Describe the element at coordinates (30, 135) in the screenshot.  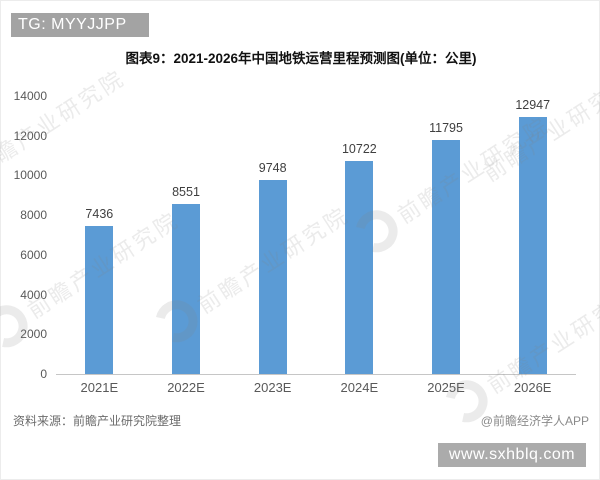
I see `y-tick-label: 12000` at that location.